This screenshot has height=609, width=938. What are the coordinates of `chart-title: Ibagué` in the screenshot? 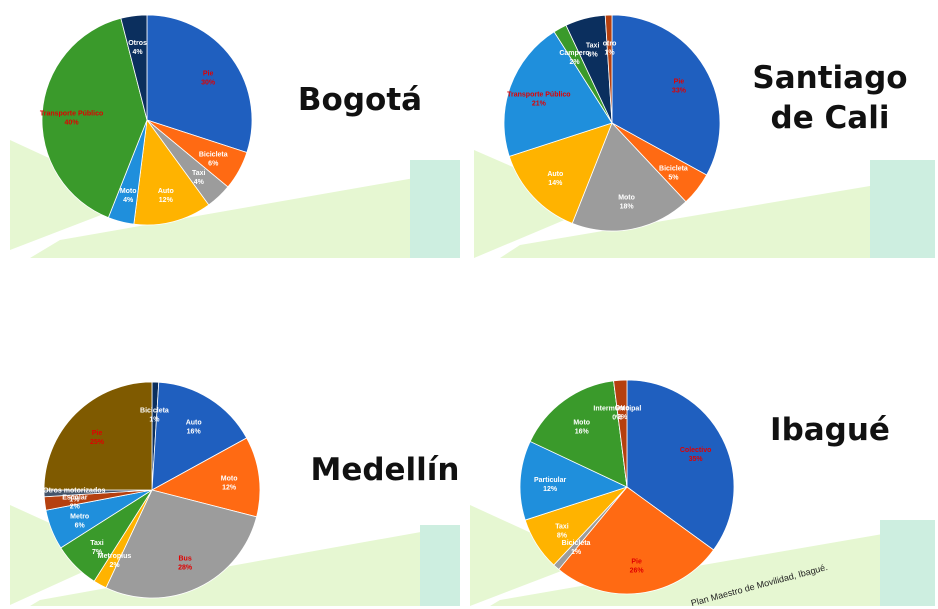 It's located at (830, 430).